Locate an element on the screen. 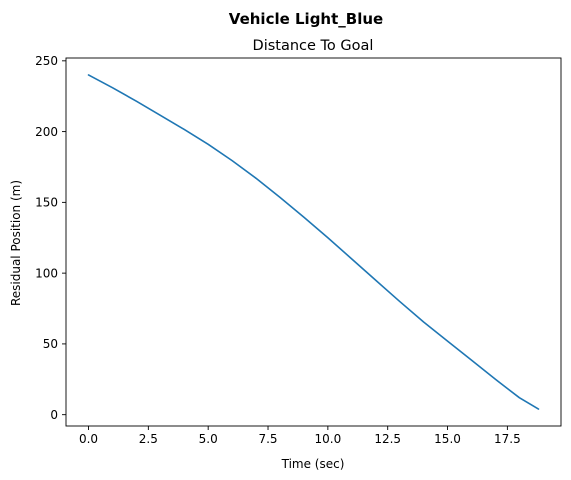  x-tick-label: 12.5 is located at coordinates (387, 439).